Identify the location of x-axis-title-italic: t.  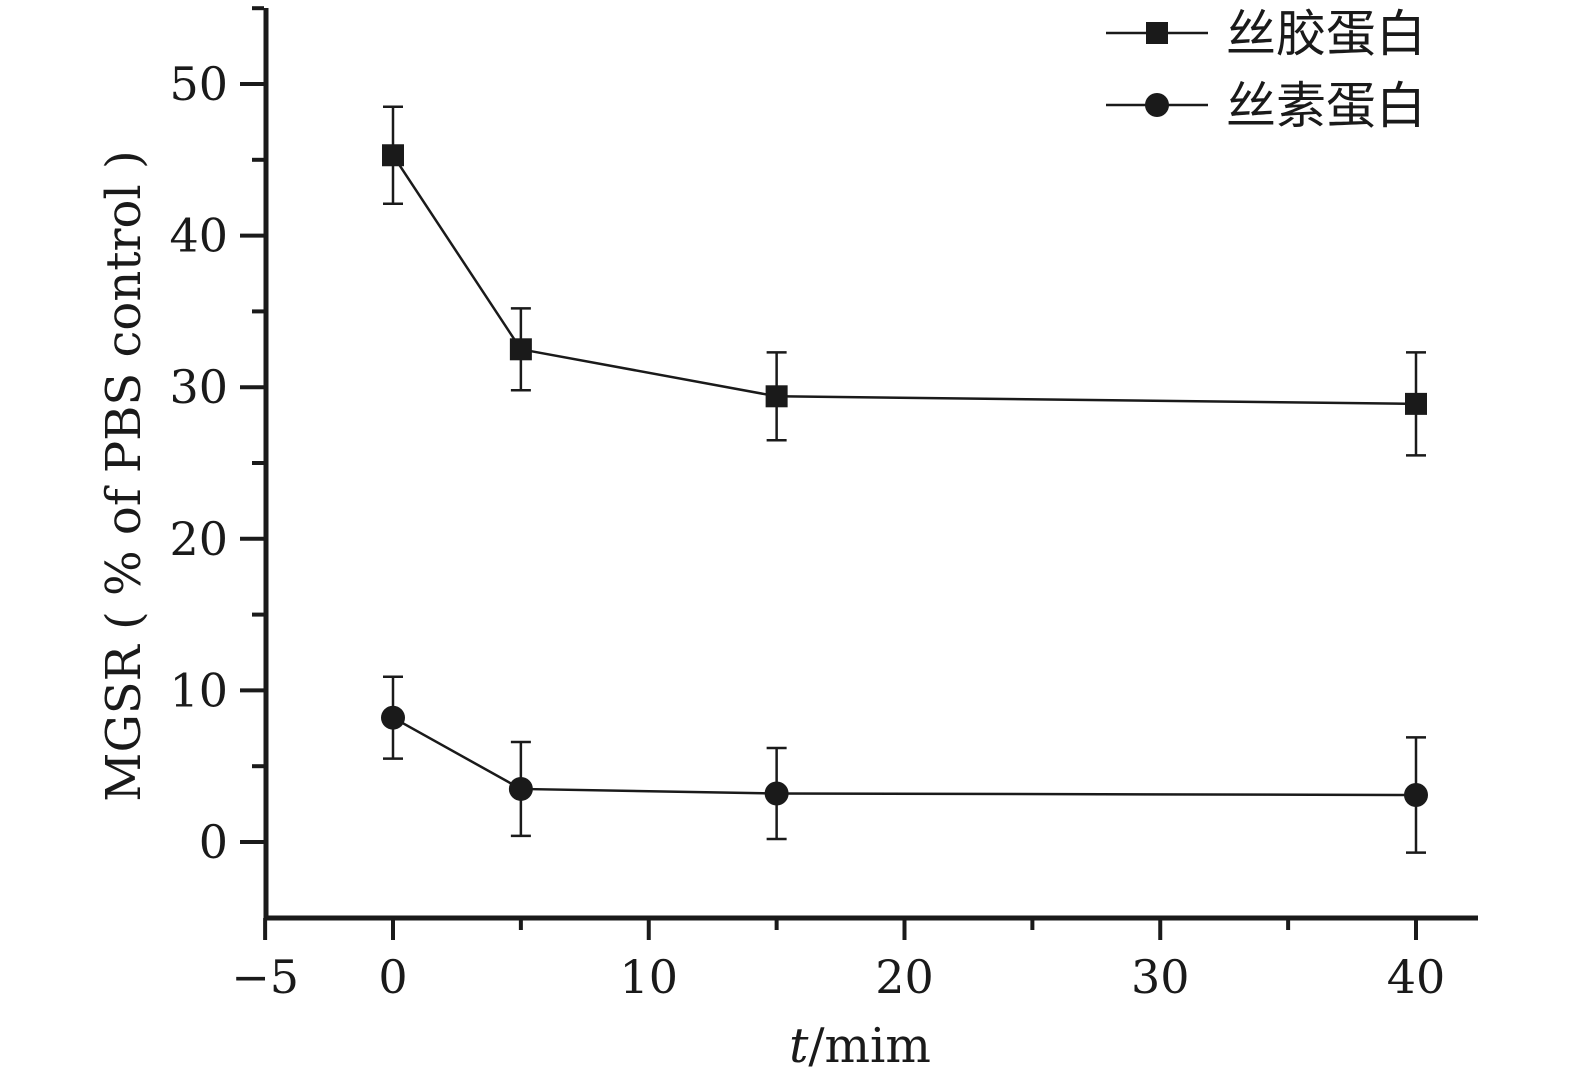
(799, 1046).